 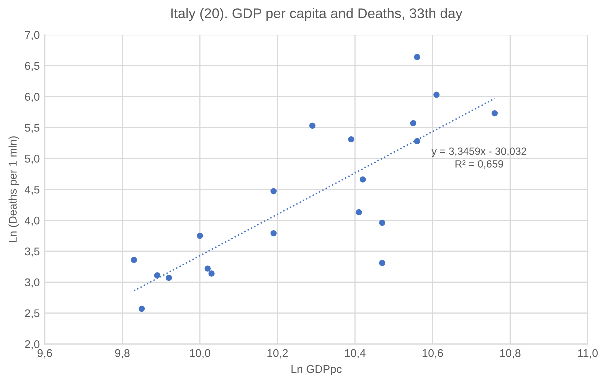 I want to click on x-tick-label: 11,0, so click(x=588, y=354).